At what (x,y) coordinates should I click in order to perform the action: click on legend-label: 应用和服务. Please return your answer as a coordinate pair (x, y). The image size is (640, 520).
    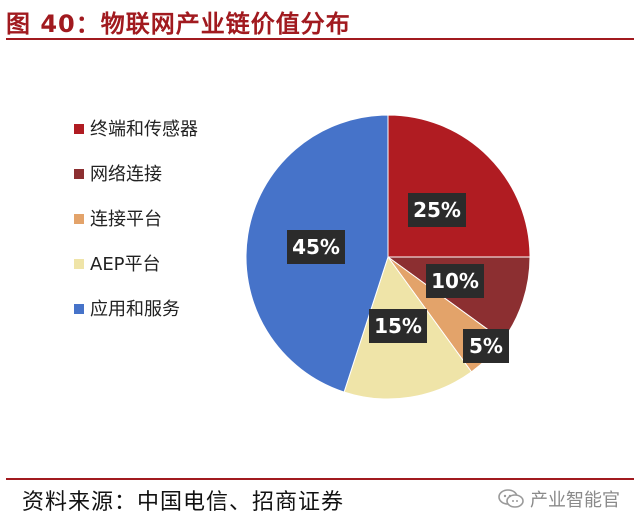
    Looking at the image, I should click on (135, 309).